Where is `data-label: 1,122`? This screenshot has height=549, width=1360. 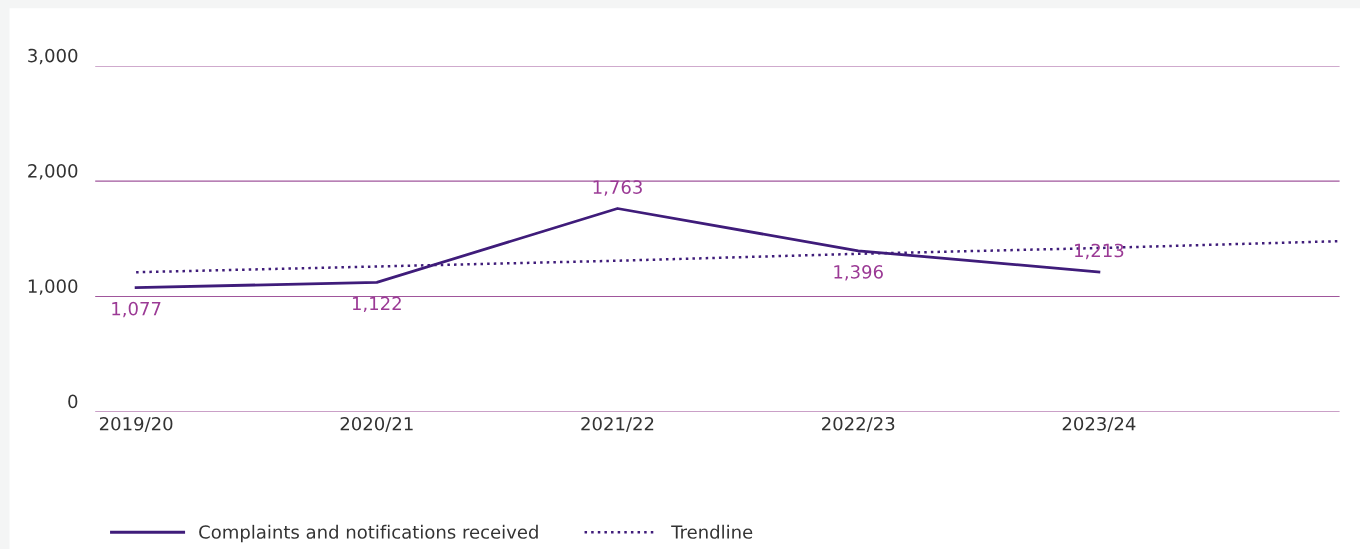 data-label: 1,122 is located at coordinates (376, 304).